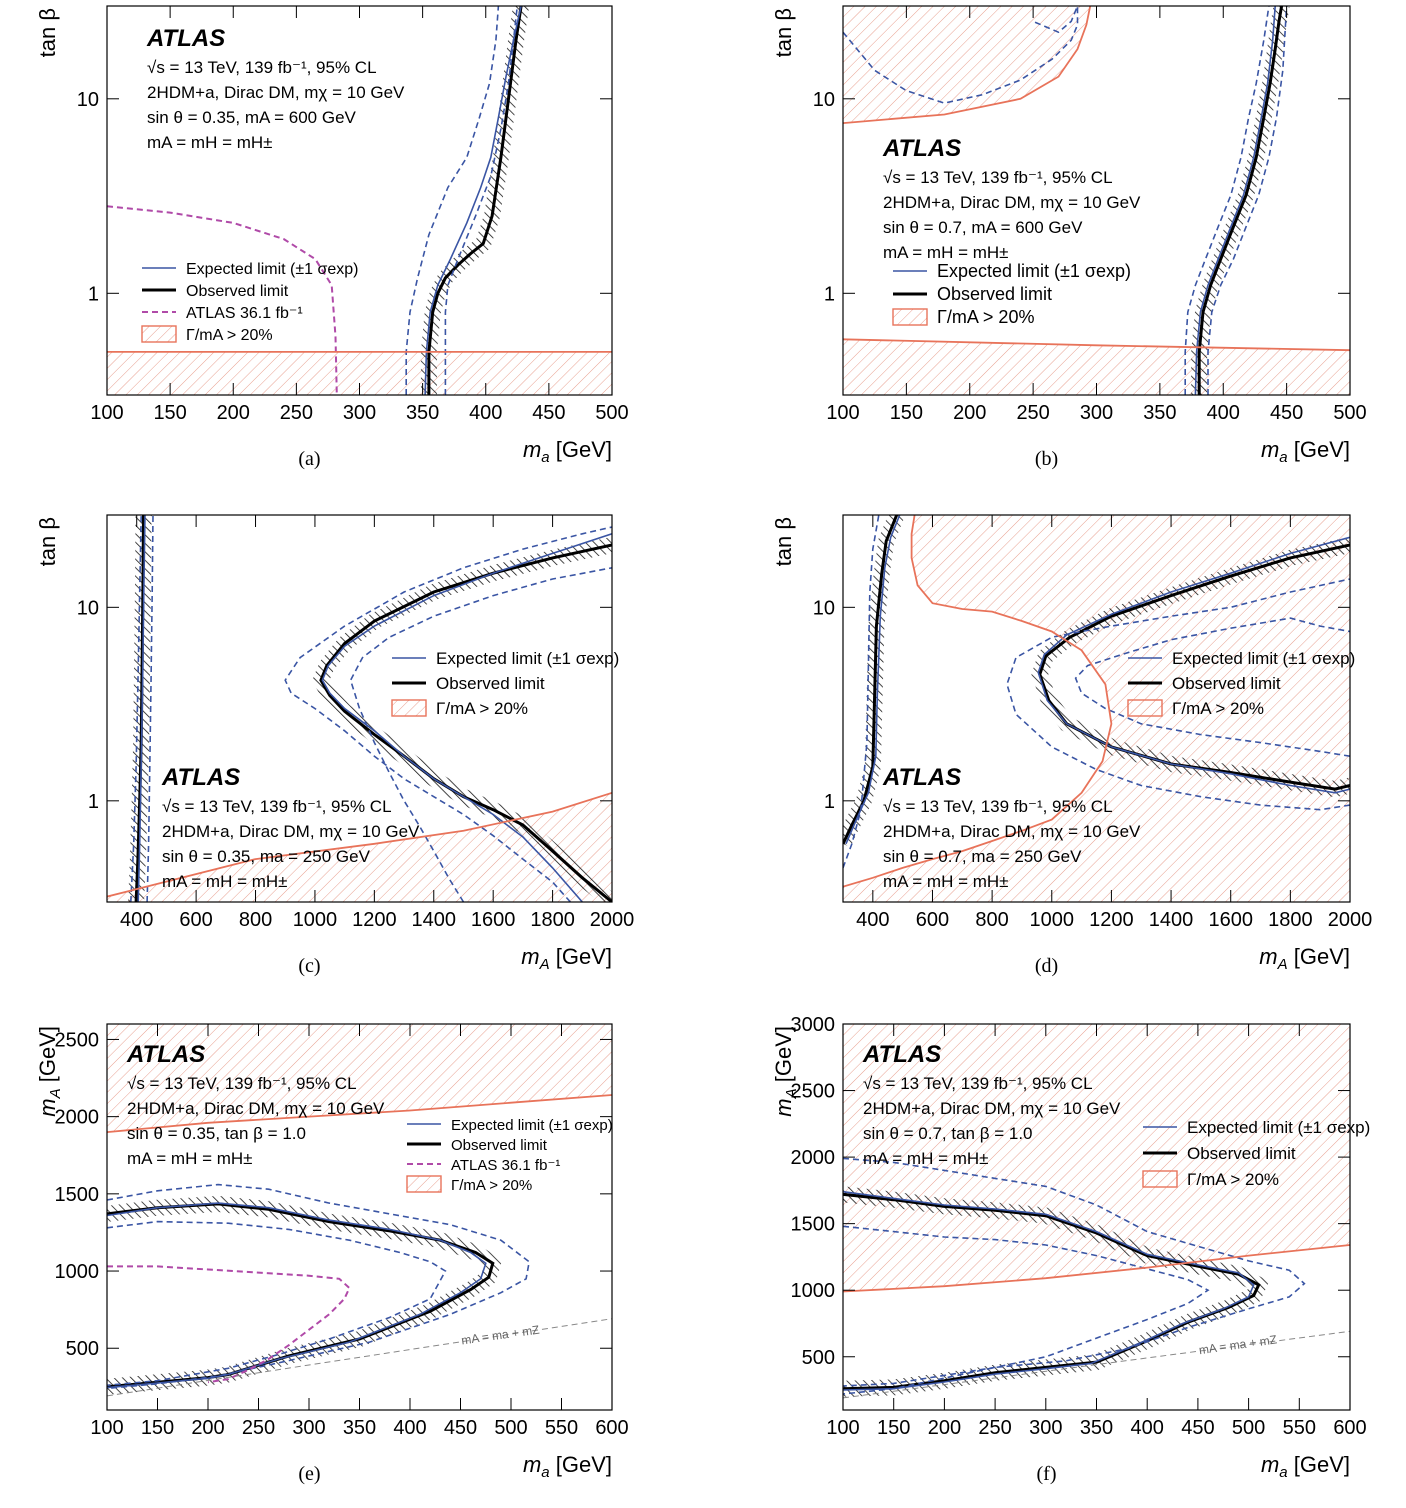 This screenshot has width=1406, height=1508. I want to click on x-tick-label: 1000, so click(1052, 920).